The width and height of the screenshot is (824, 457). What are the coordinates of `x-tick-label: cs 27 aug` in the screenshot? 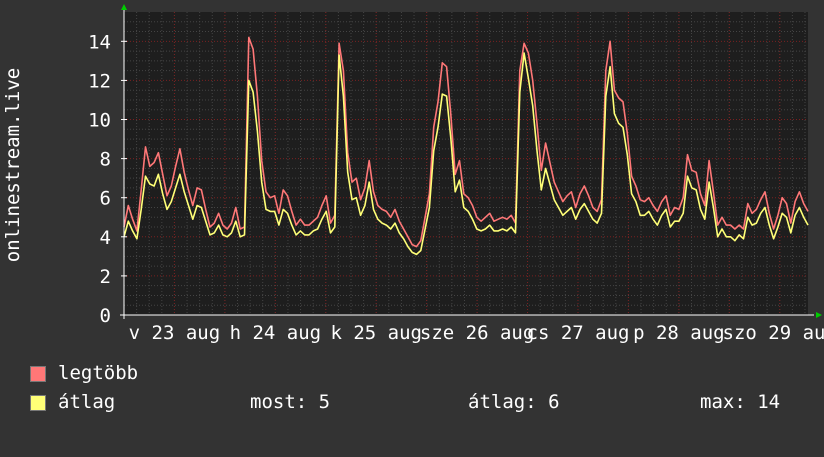 It's located at (578, 333).